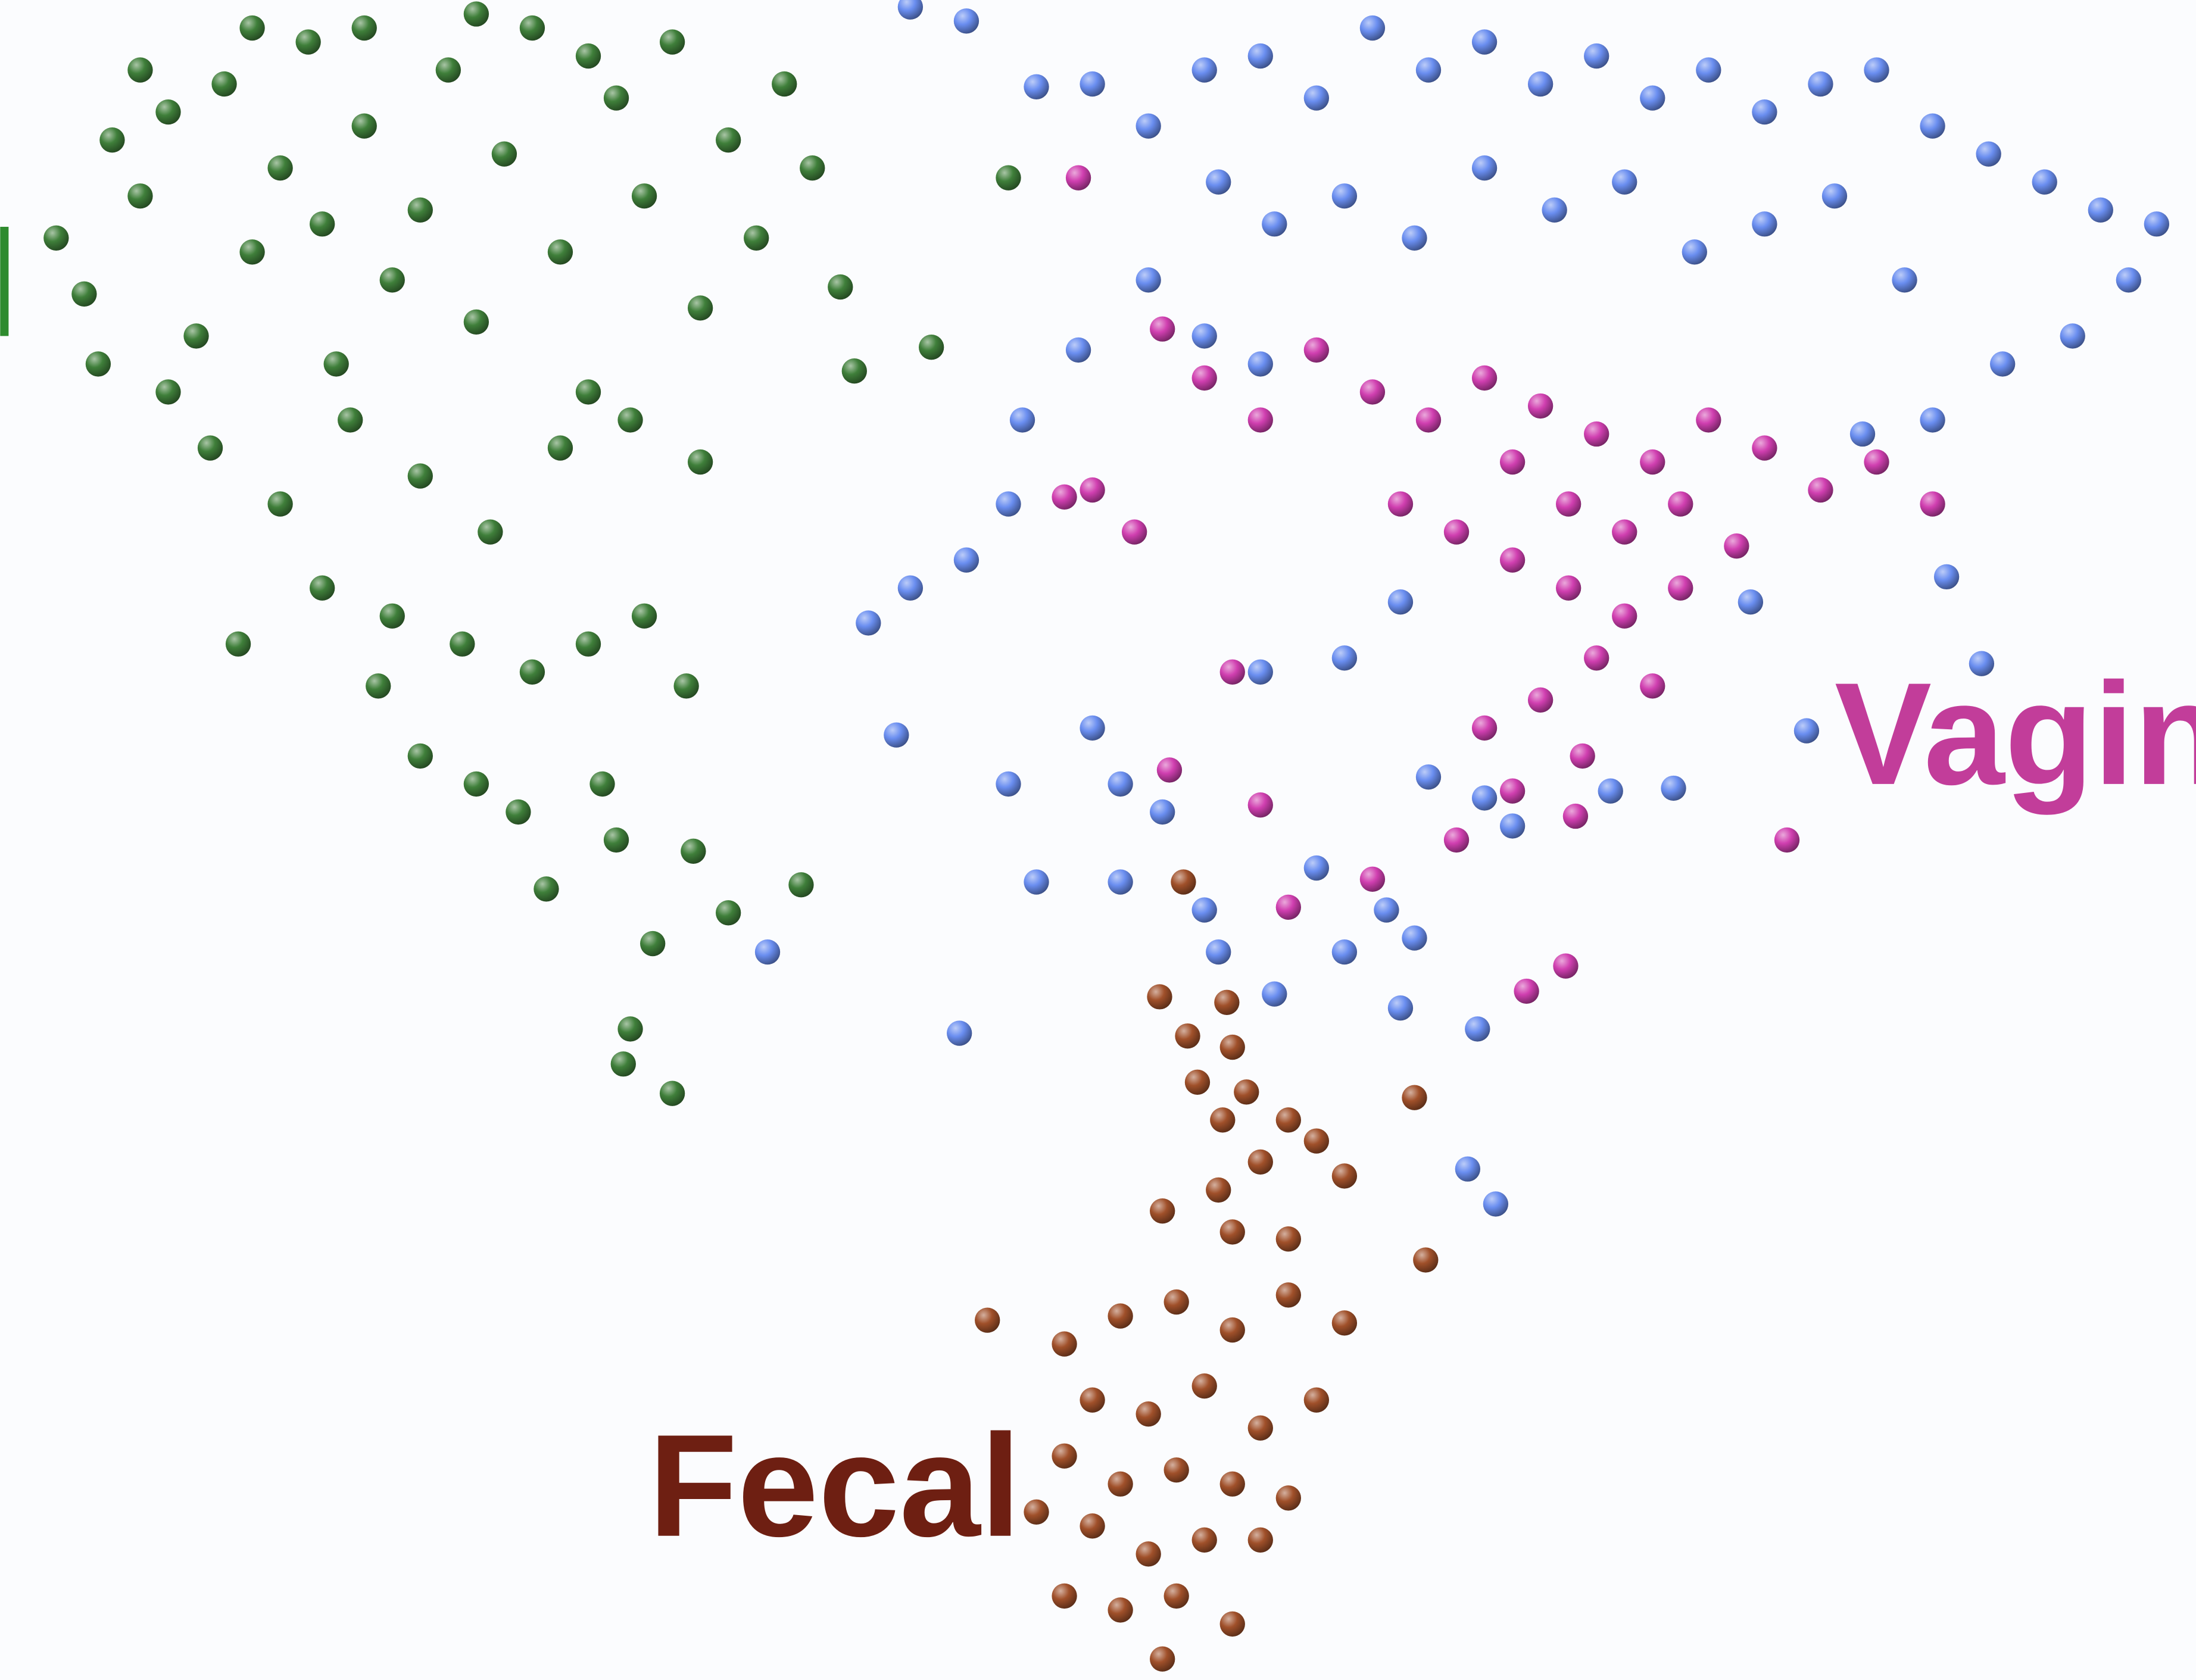  Describe the element at coordinates (4, 281) in the screenshot. I see `clipped-label-edge` at that location.